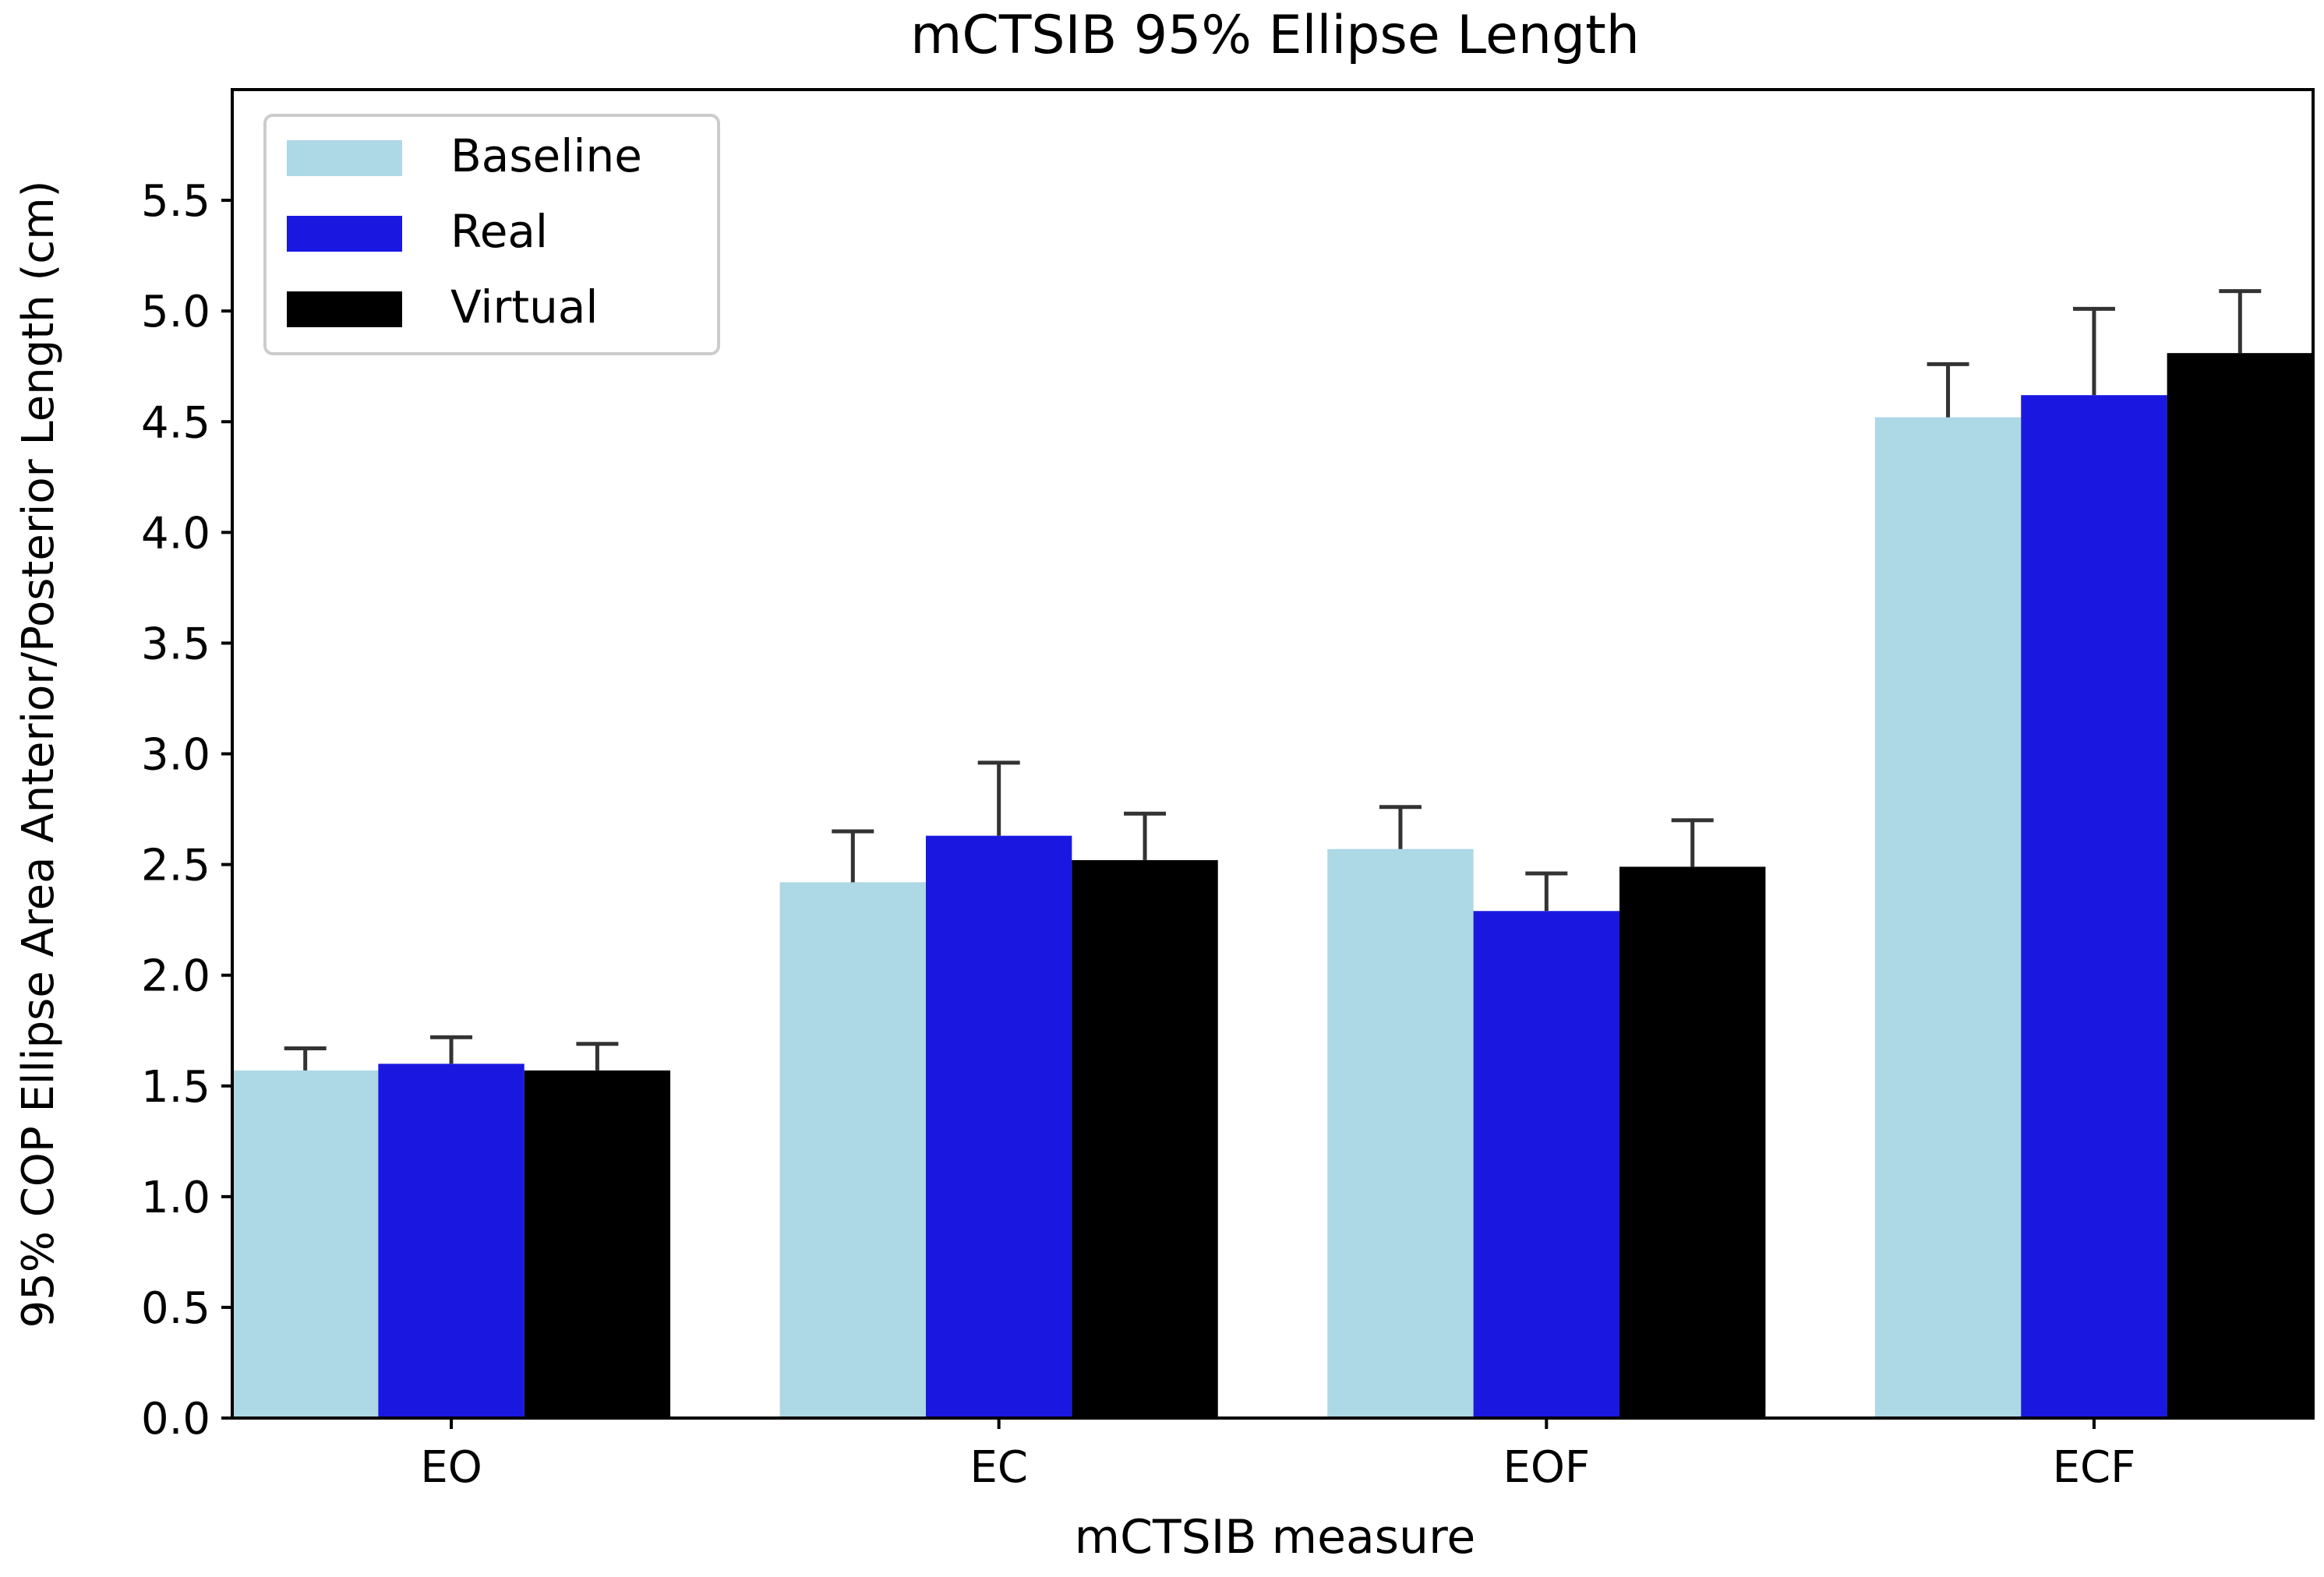 The width and height of the screenshot is (2324, 1577). What do you see at coordinates (499, 231) in the screenshot?
I see `legend-label-real: Real` at bounding box center [499, 231].